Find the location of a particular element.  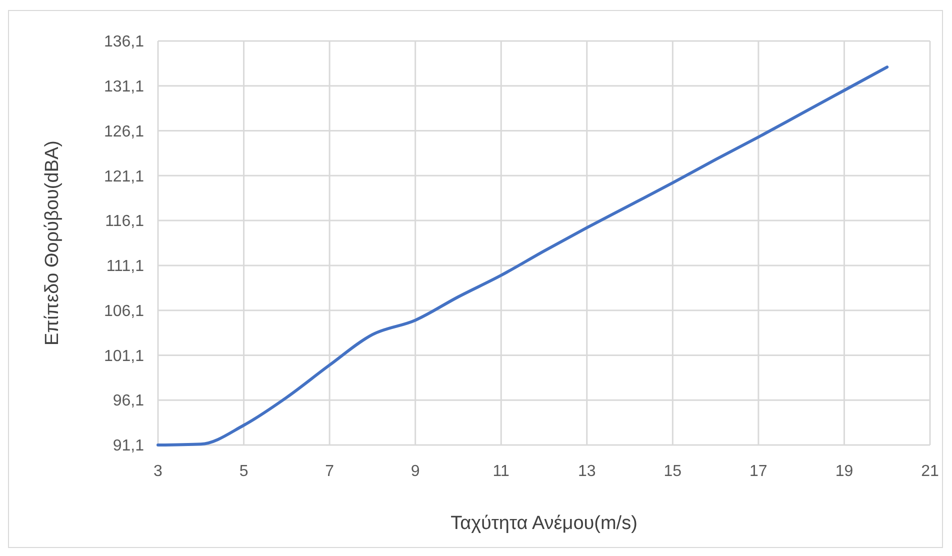

y-tick-label: 101,1 is located at coordinates (124, 356).